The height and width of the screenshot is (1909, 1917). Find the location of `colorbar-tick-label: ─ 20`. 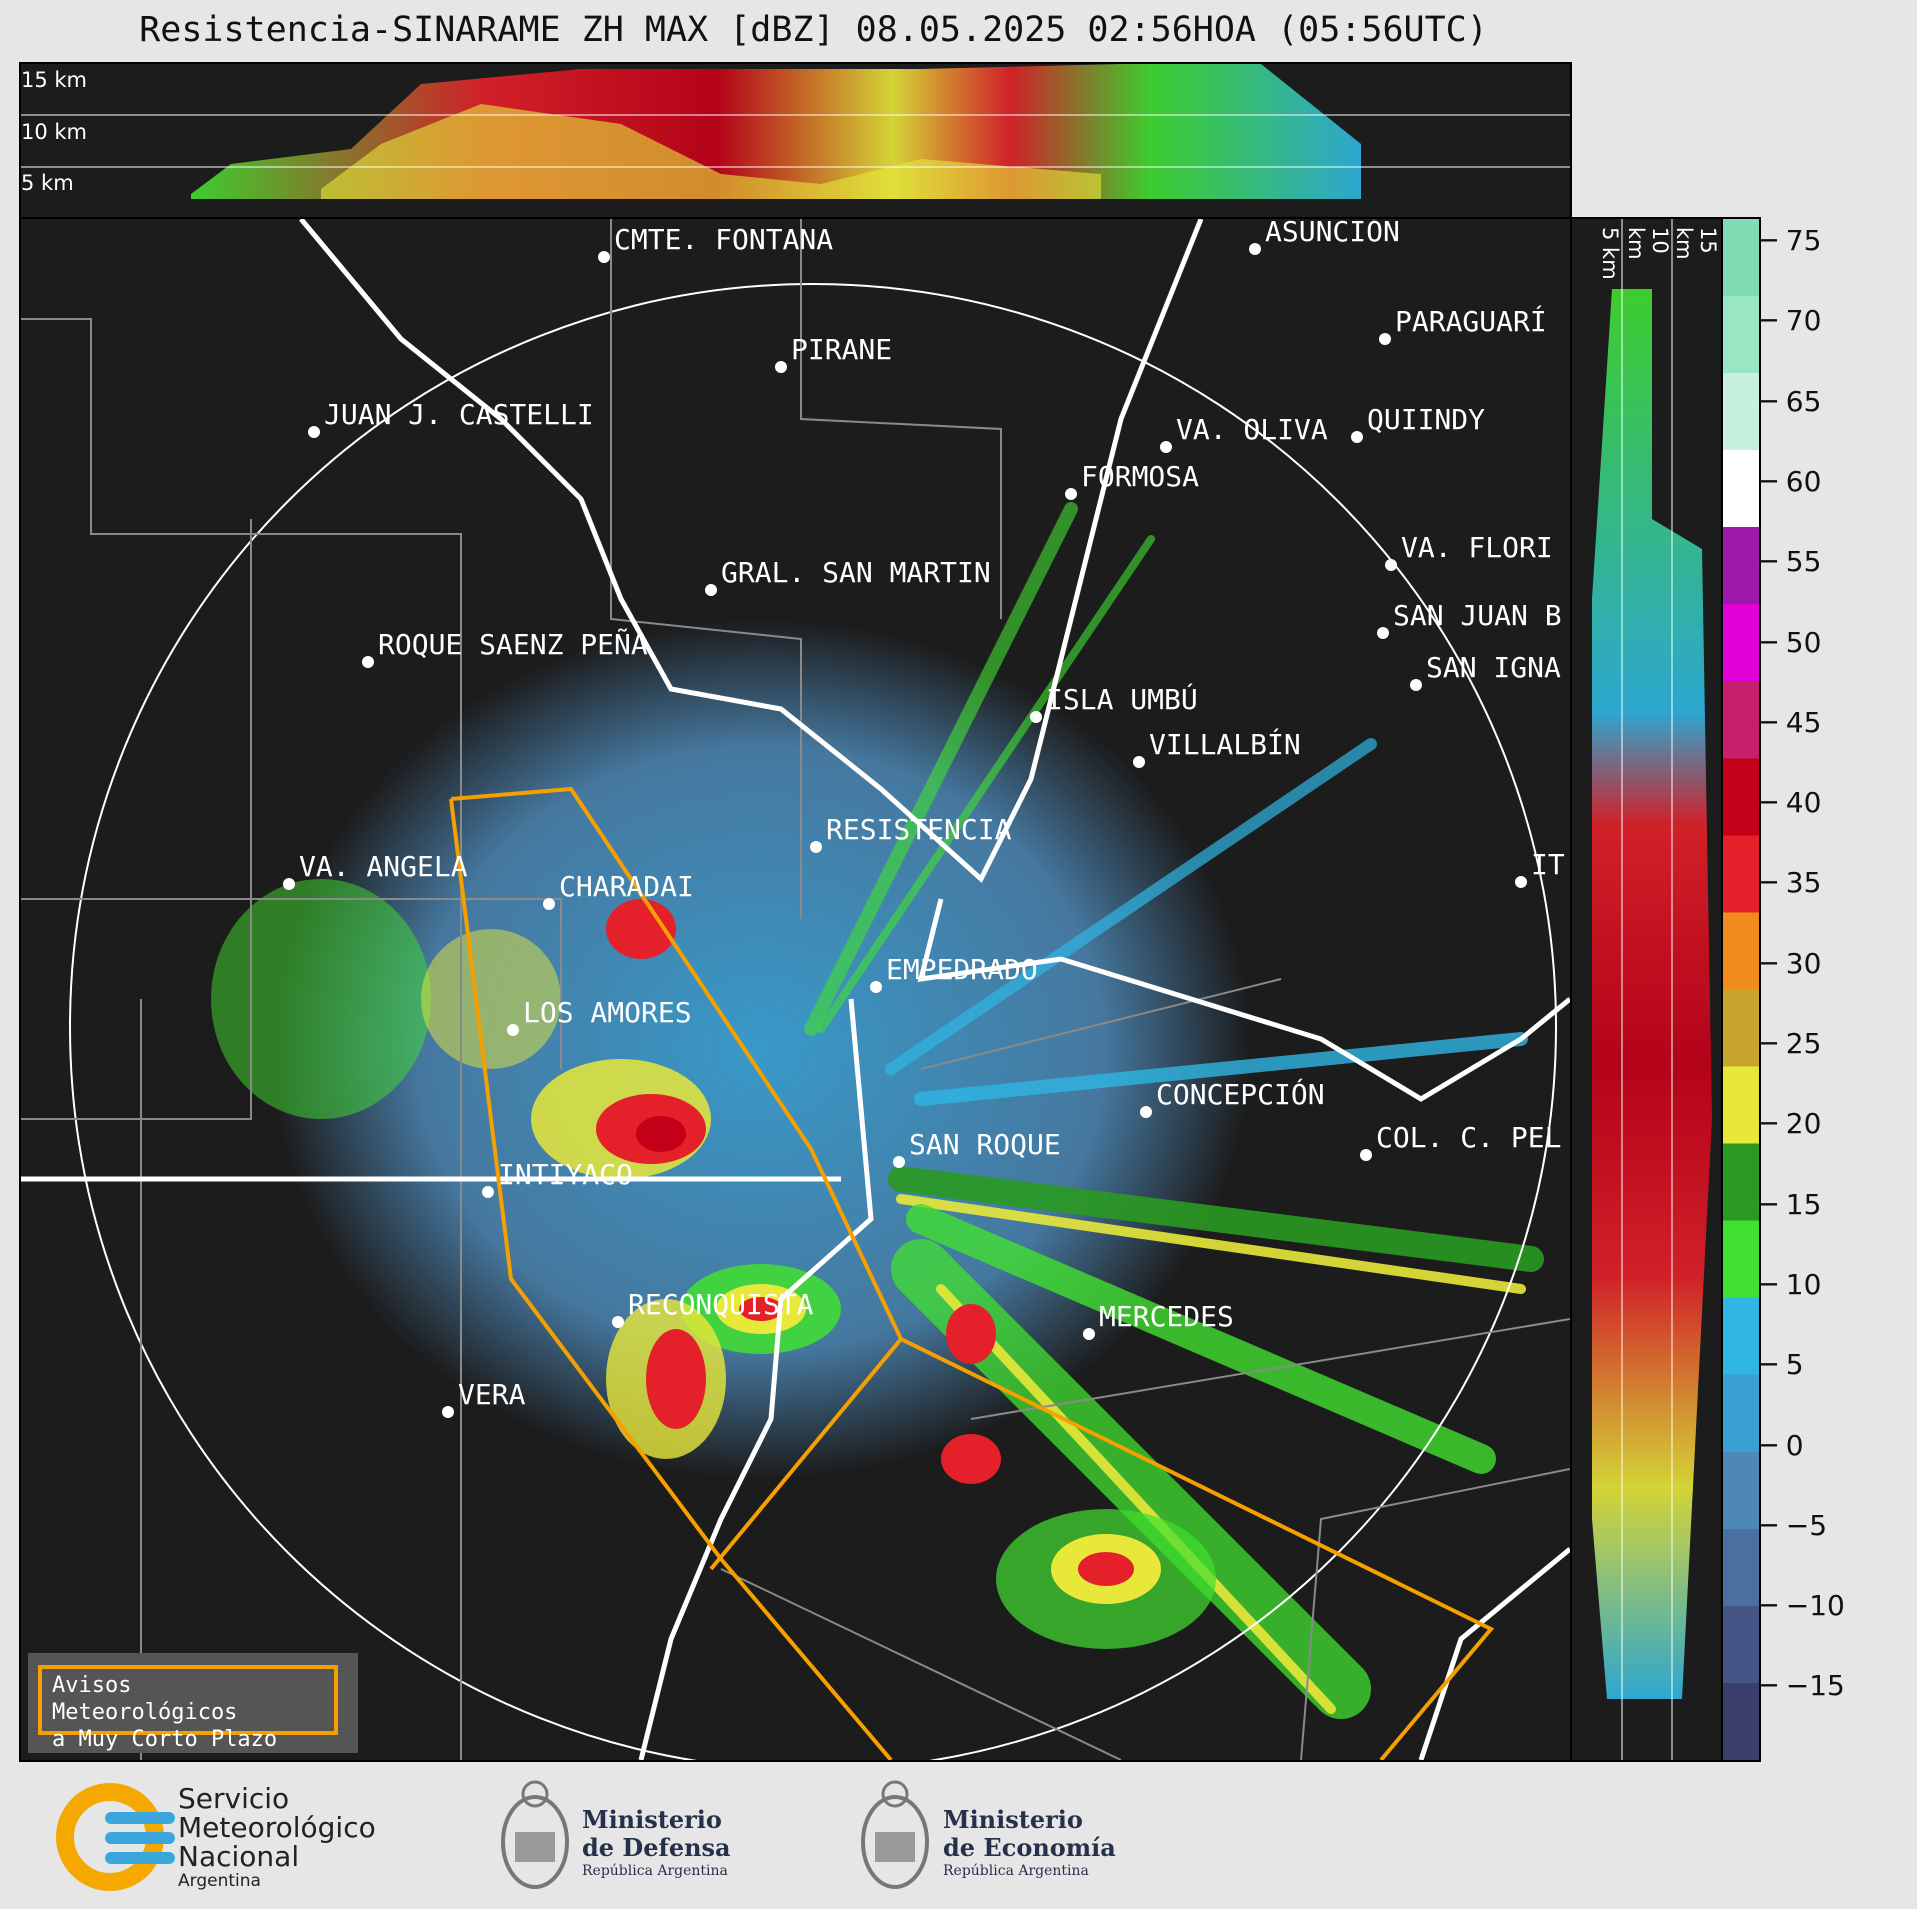

colorbar-tick-label: ─ 20 is located at coordinates (1791, 1124).